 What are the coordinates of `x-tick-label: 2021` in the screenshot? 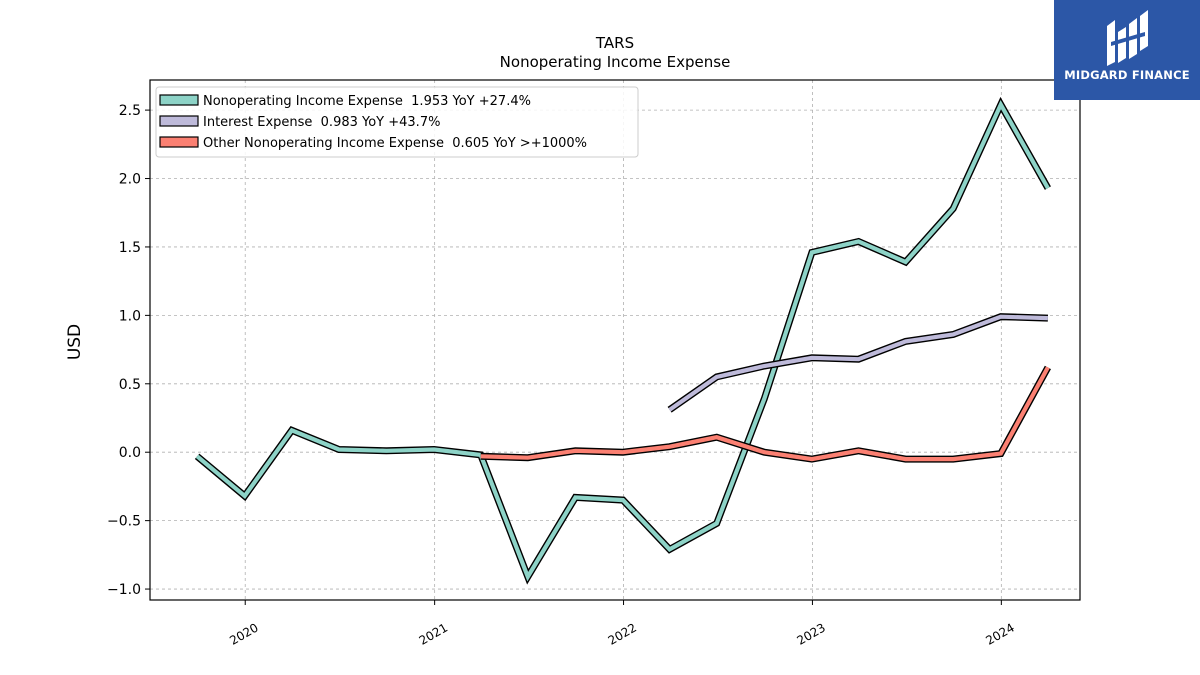 It's located at (433, 633).